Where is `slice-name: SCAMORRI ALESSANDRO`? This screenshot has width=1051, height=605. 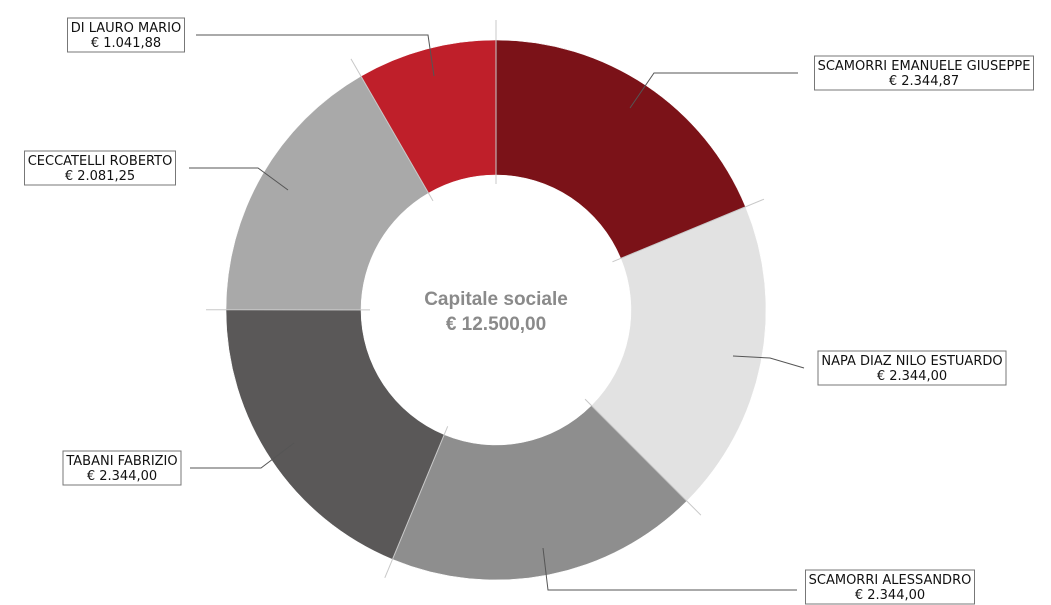
slice-name: SCAMORRI ALESSANDRO is located at coordinates (890, 580).